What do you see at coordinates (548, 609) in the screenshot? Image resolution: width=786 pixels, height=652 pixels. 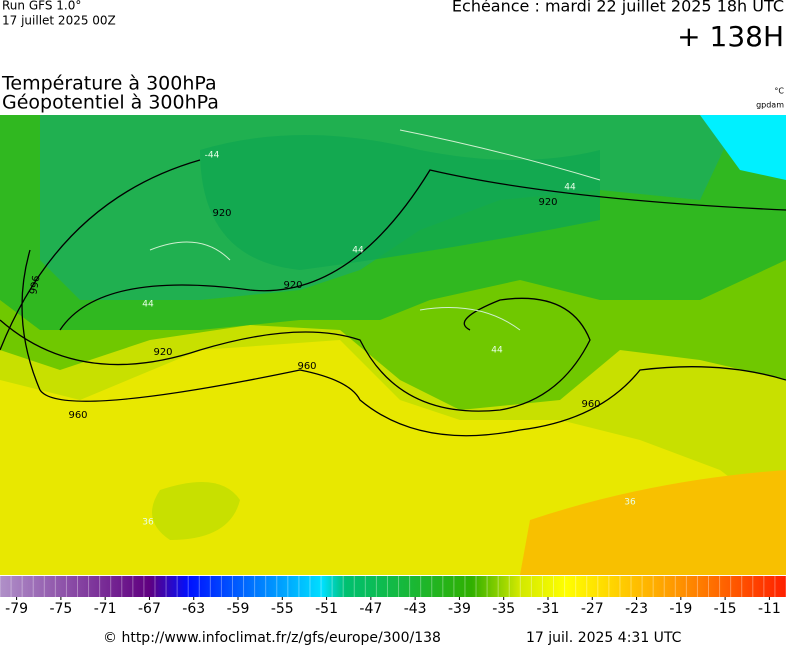 I see `colorbar-label: -31` at bounding box center [548, 609].